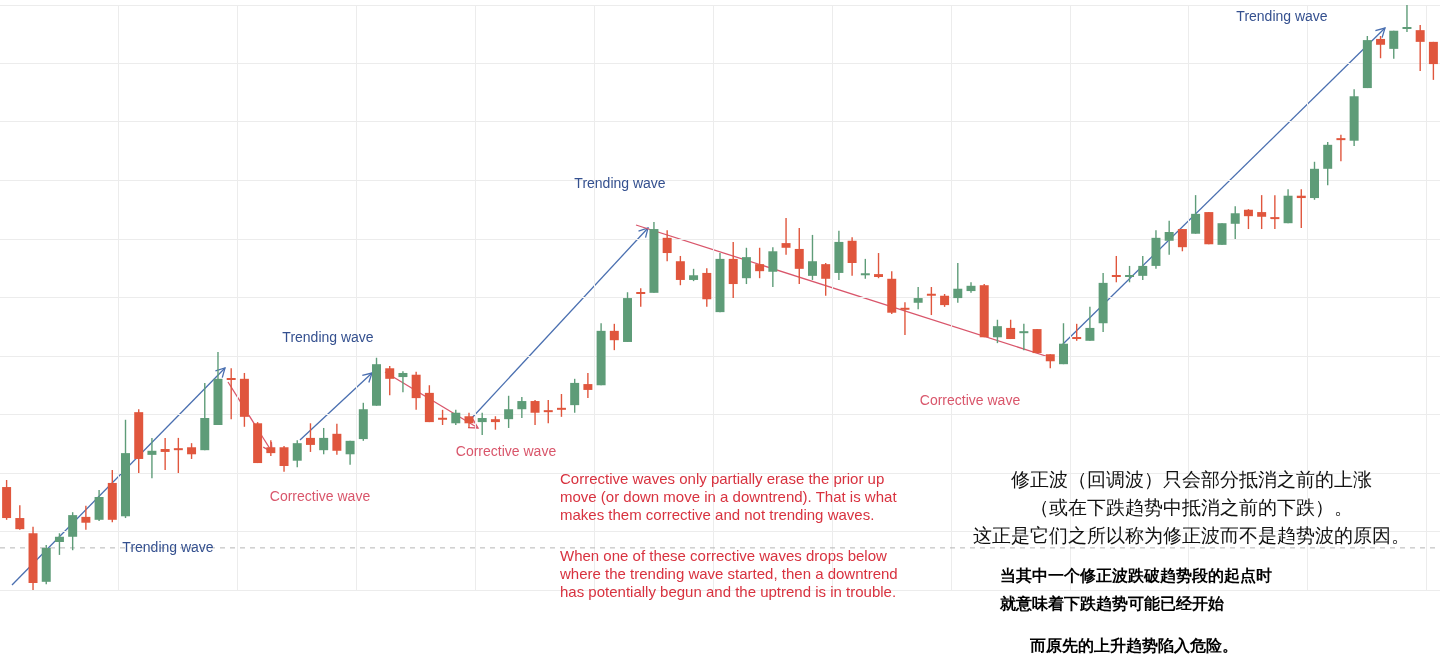 The image size is (1440, 664). Describe the element at coordinates (729, 574) in the screenshot. I see `annotation: When one of these corrective waves drops below where the trending wave started, then a downtrend has potentially begun and the uptrend is in trouble.` at that location.